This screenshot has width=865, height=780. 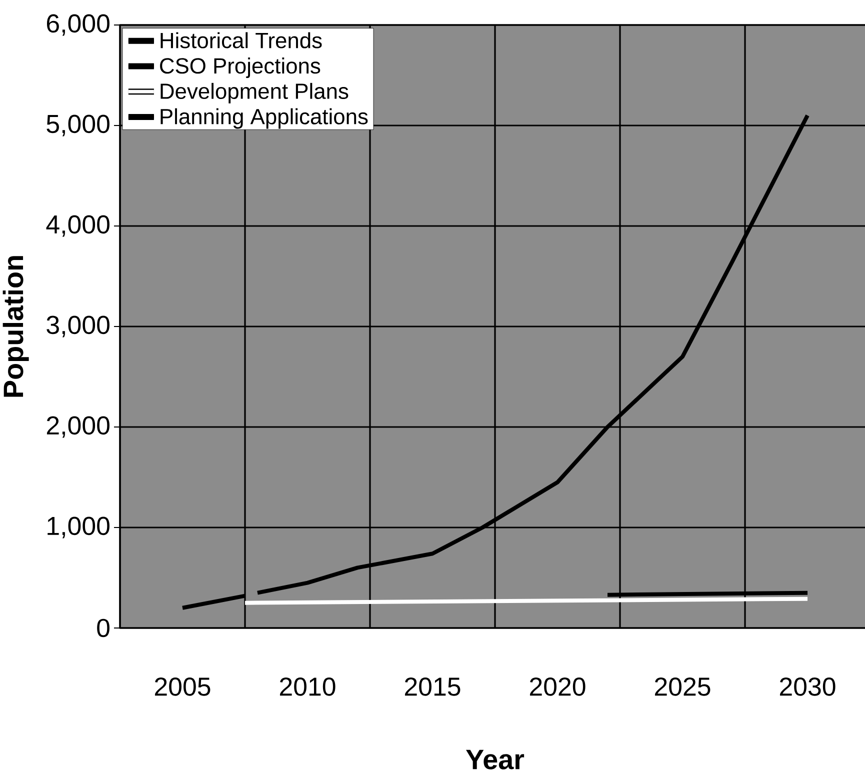 What do you see at coordinates (182, 687) in the screenshot?
I see `x-tick-label: 2005` at bounding box center [182, 687].